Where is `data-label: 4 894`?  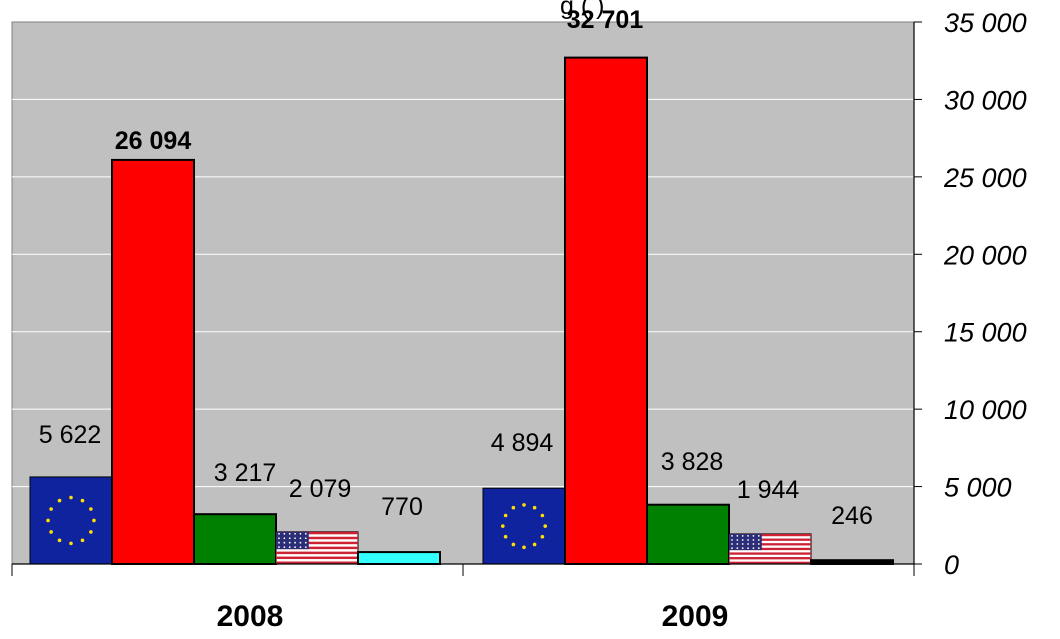
data-label: 4 894 is located at coordinates (522, 443).